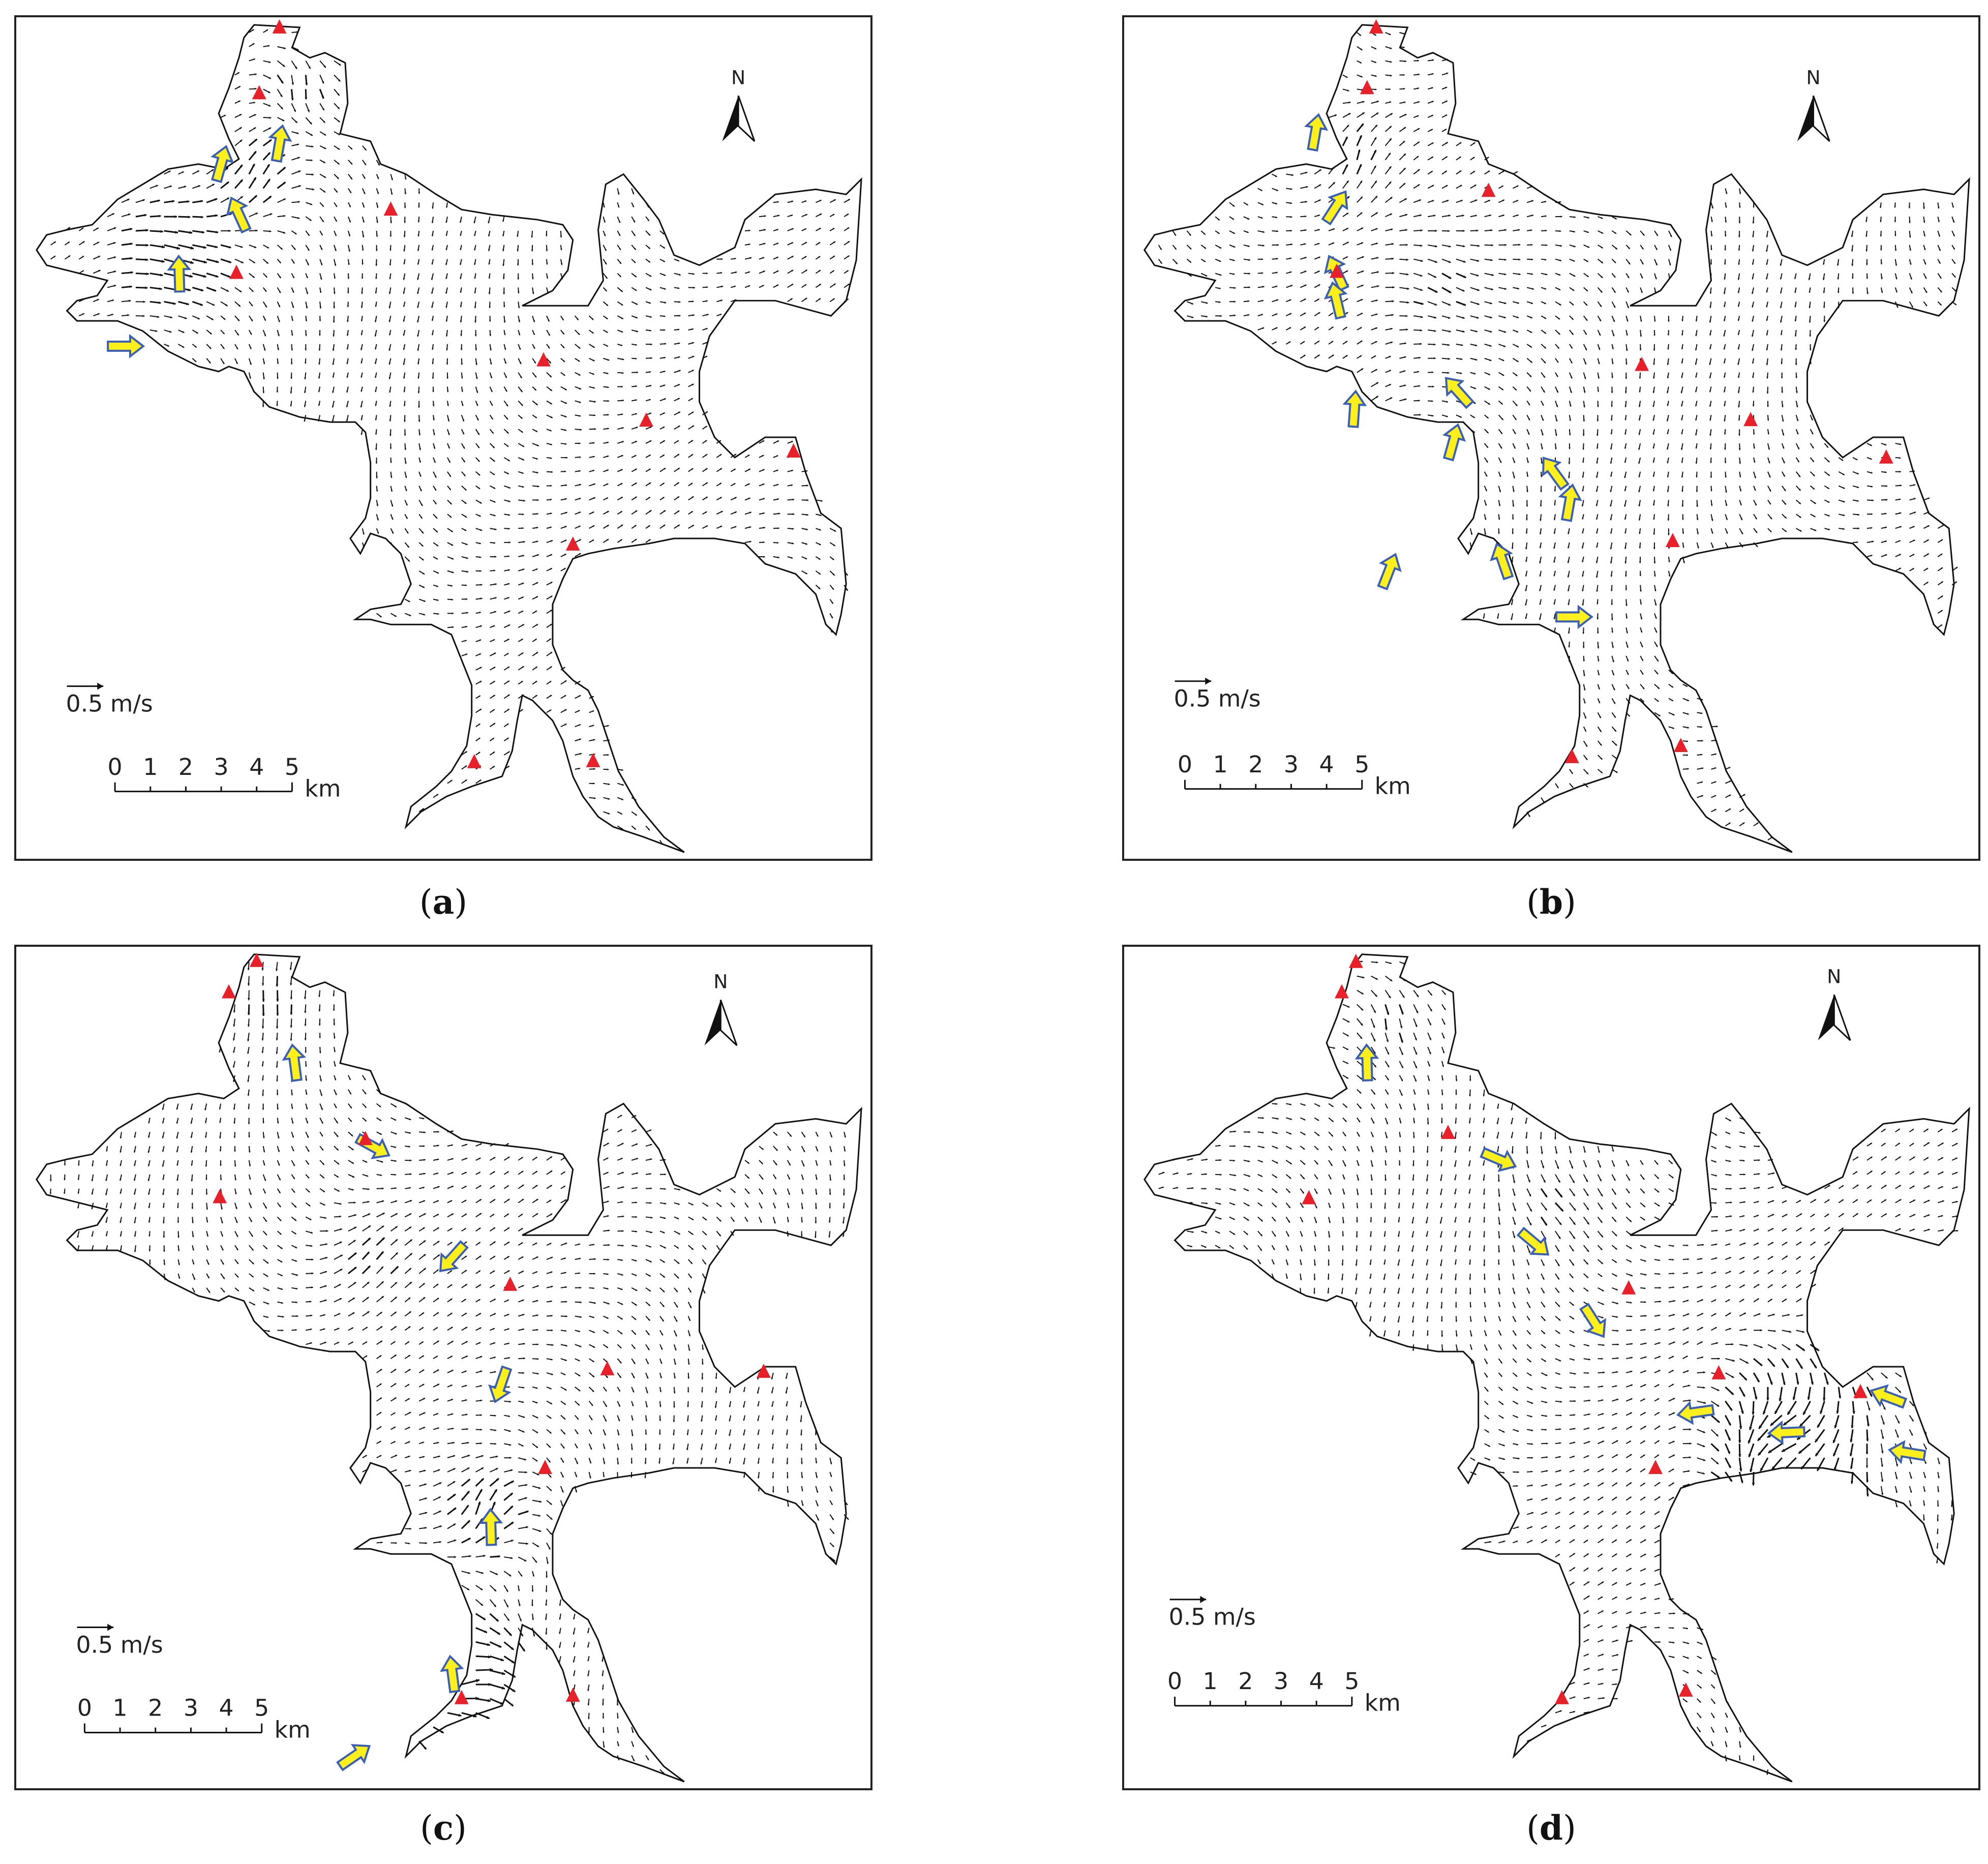 The height and width of the screenshot is (1864, 1988). I want to click on velocity-scale-c: 0.5 m/s, so click(119, 1641).